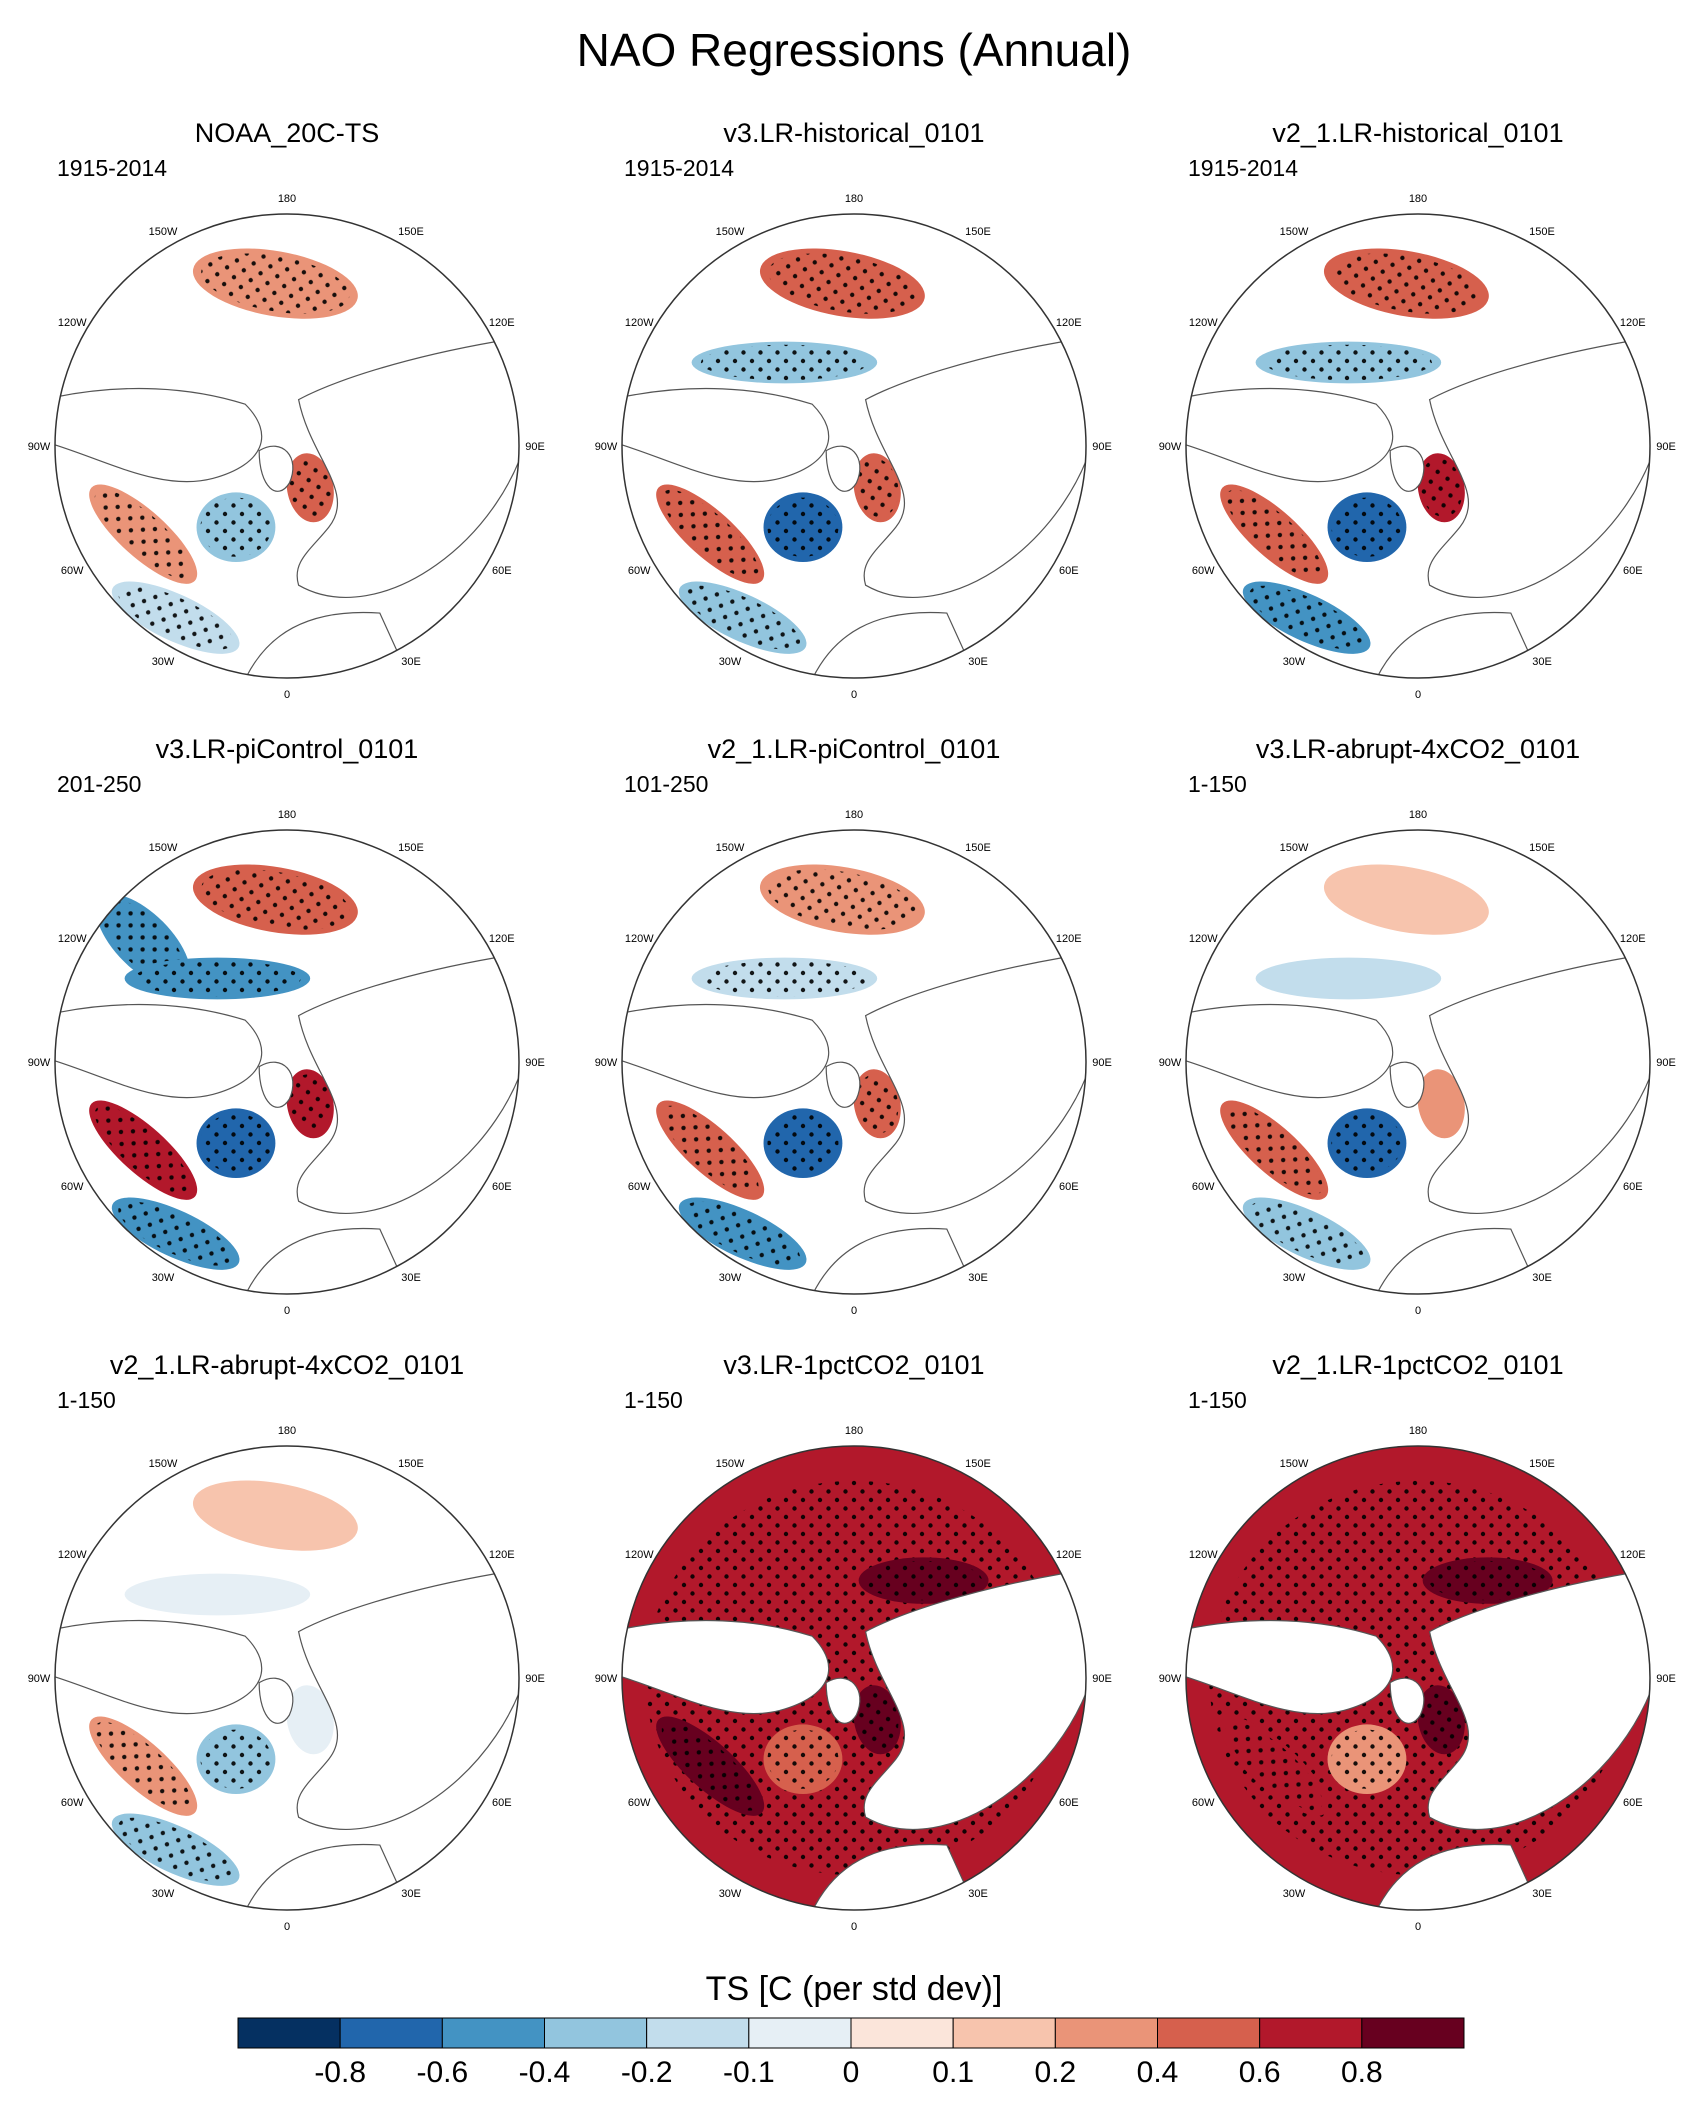 The height and width of the screenshot is (2122, 1708). Describe the element at coordinates (1418, 815) in the screenshot. I see `lon-label: 180` at that location.